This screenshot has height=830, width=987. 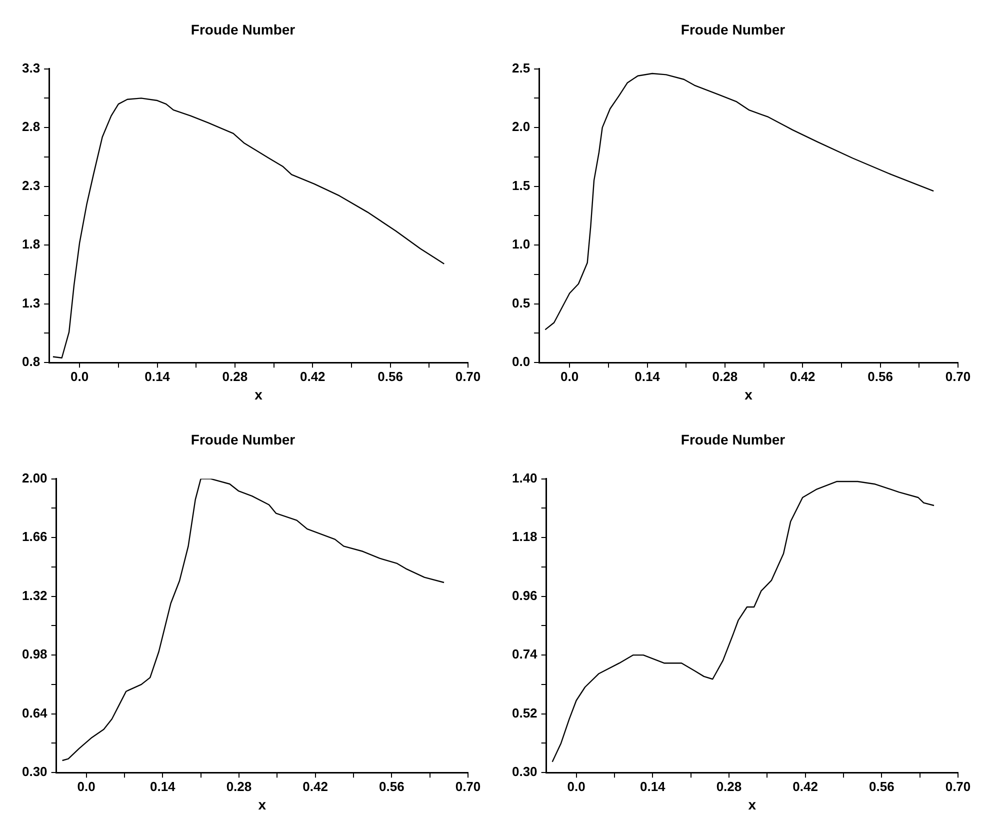 What do you see at coordinates (521, 244) in the screenshot?
I see `y-tick-label: 1.0` at bounding box center [521, 244].